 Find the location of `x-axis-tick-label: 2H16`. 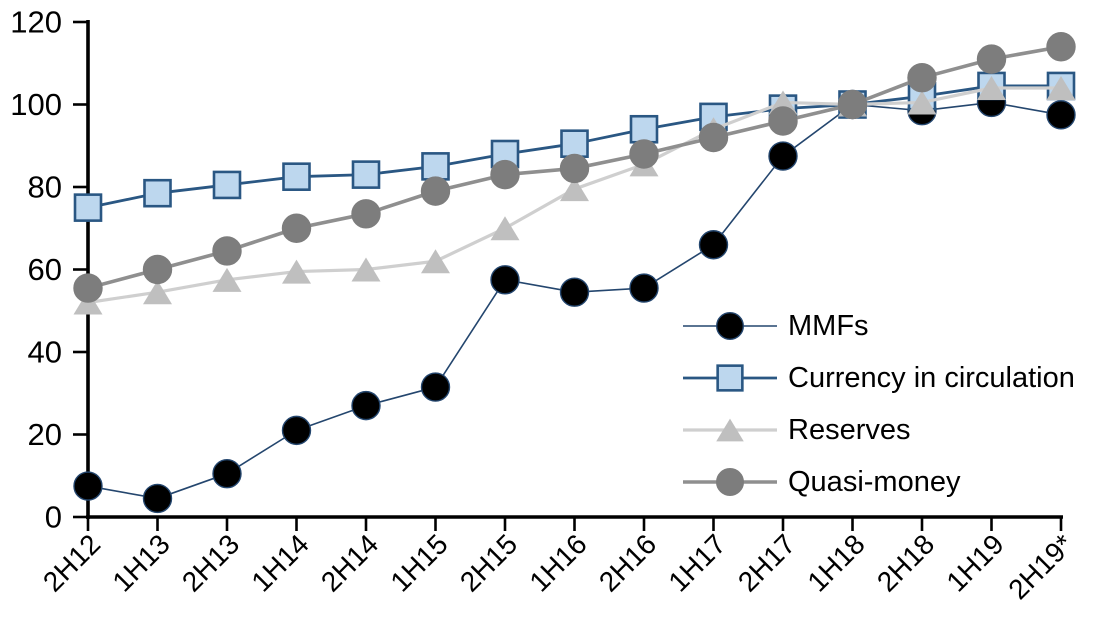

x-axis-tick-label: 2H16 is located at coordinates (627, 562).